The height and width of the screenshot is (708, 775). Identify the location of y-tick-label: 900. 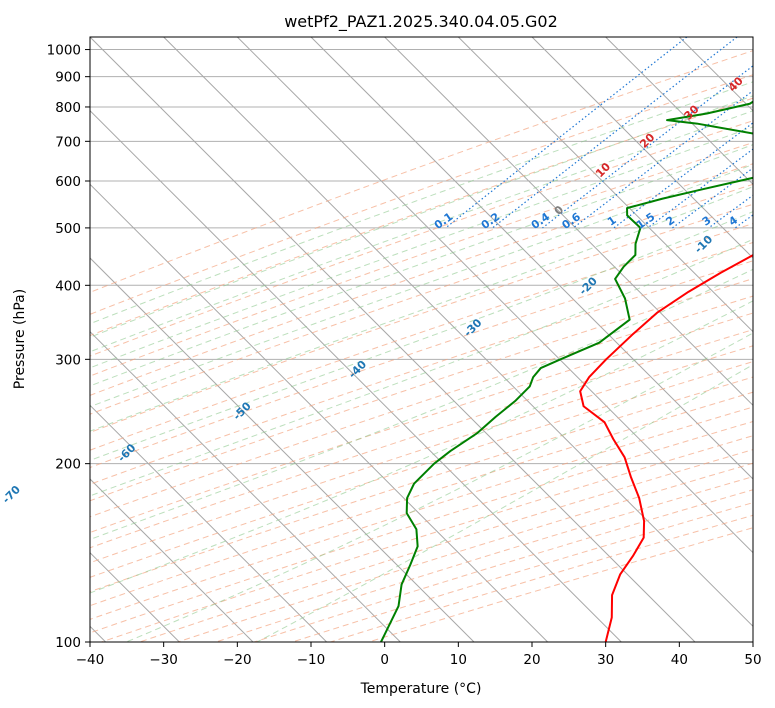
(68, 78).